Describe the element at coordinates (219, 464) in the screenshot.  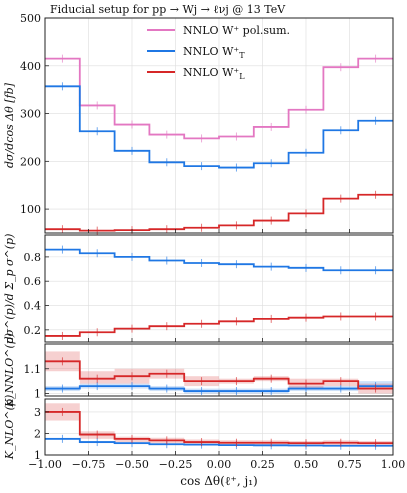
I see `x-tick-label: 0.00` at that location.